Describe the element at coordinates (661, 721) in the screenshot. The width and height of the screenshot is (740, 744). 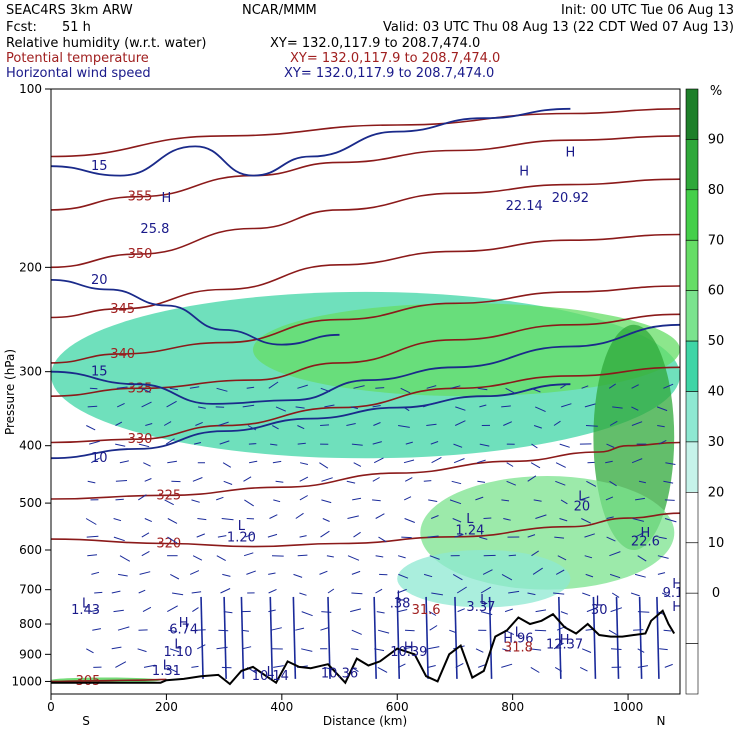
I see `north-end-label: N` at that location.